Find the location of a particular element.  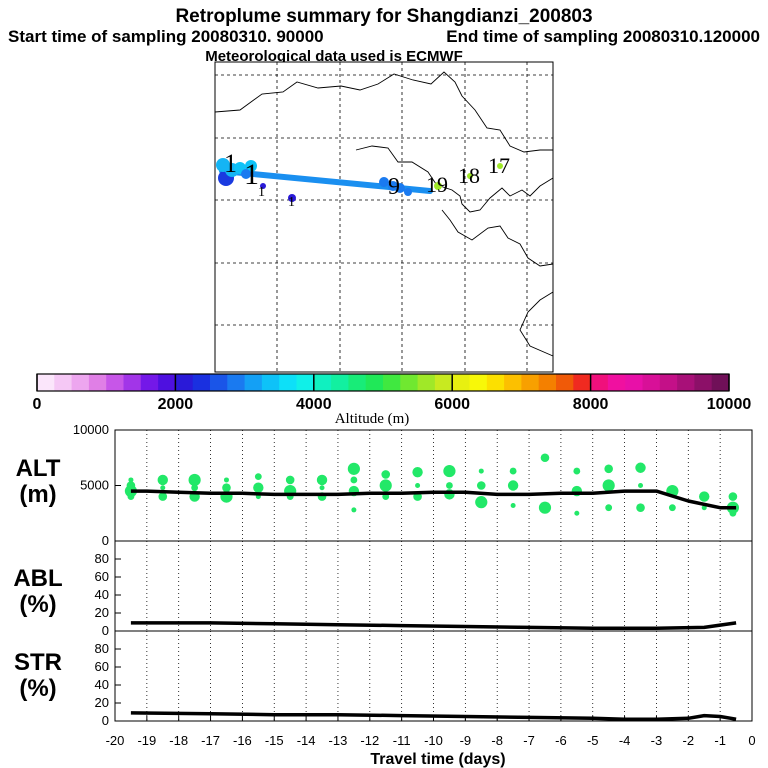

str-panel-label: STR is located at coordinates (38, 662).